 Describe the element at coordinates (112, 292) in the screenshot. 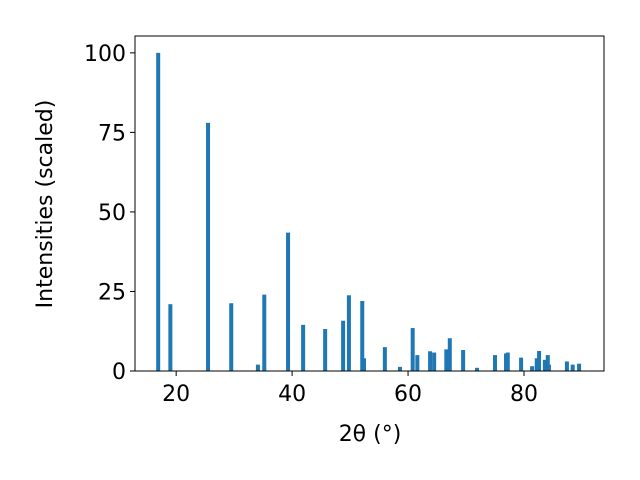

I see `y-tick-label: 25` at that location.